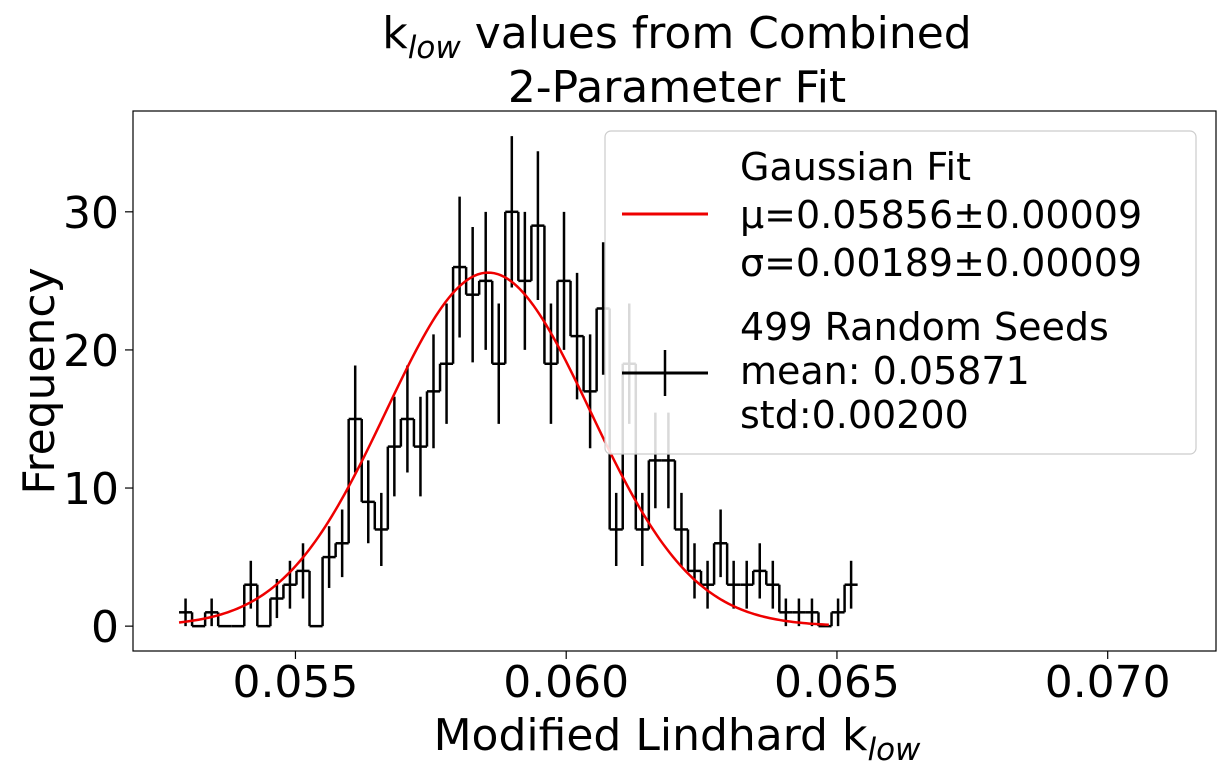 Image resolution: width=1230 pixels, height=770 pixels. What do you see at coordinates (941, 215) in the screenshot?
I see `legend-fit-mu: μ=0.05856±0.00009` at bounding box center [941, 215].